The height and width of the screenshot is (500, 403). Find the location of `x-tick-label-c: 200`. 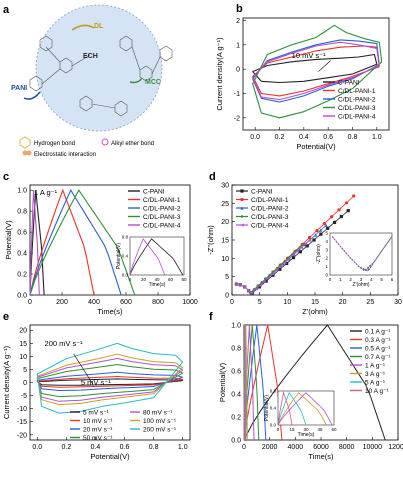

x-tick-label-c: 200 is located at coordinates (62, 302).